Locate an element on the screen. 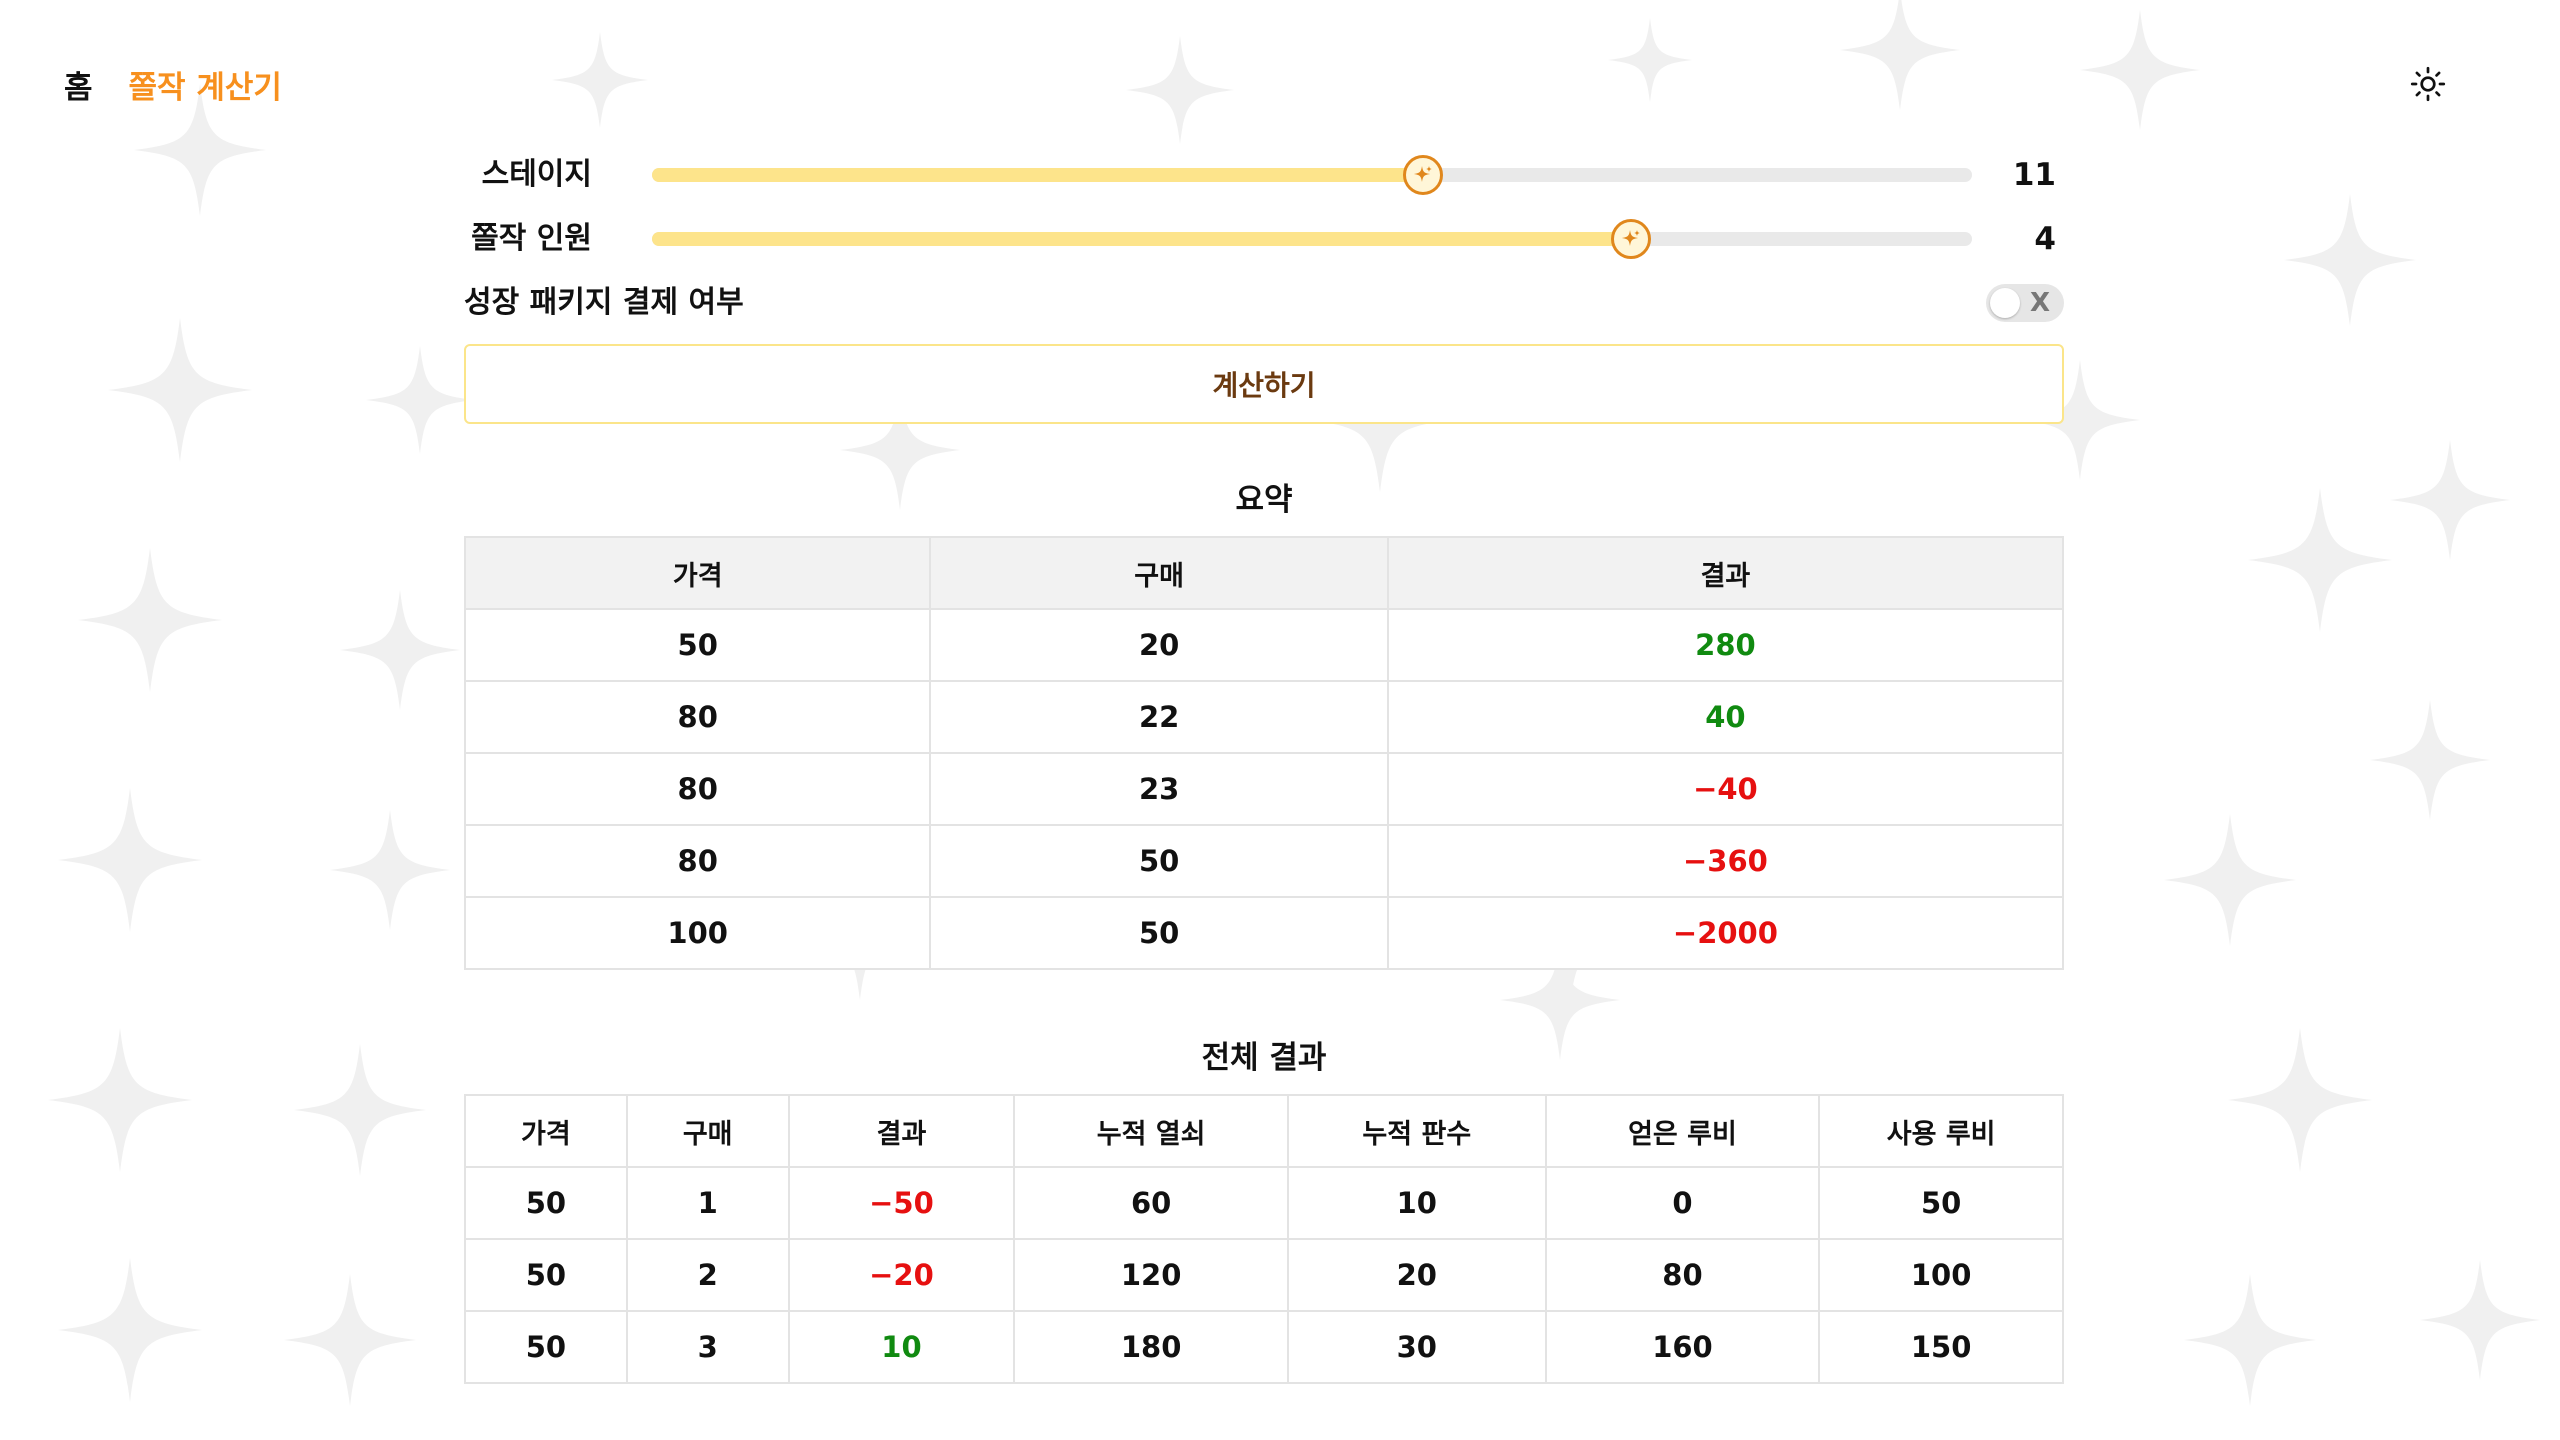  summary-cell: 23 is located at coordinates (1159, 789).